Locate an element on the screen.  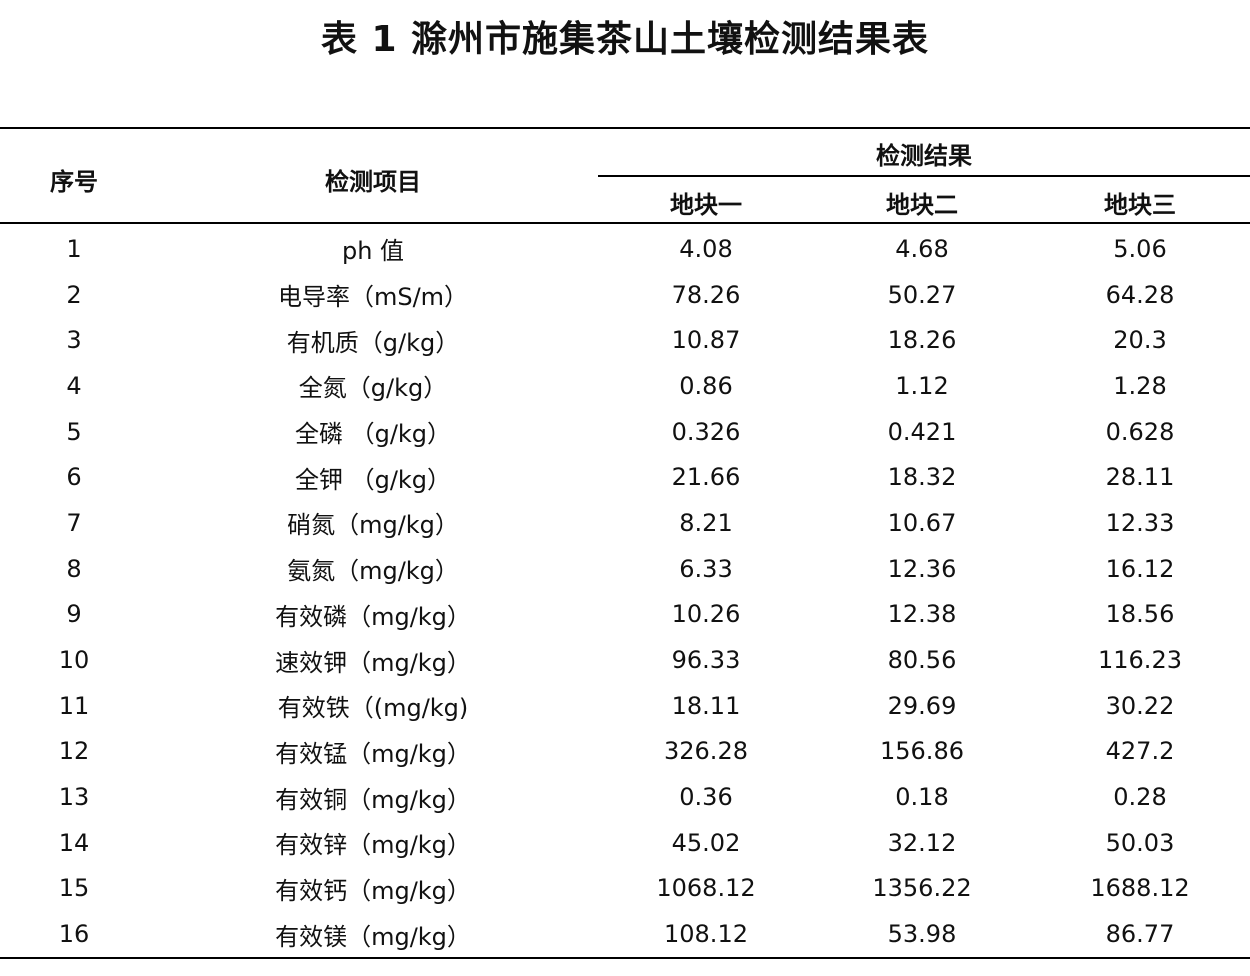
cell-item: ph 值 is located at coordinates (373, 251).